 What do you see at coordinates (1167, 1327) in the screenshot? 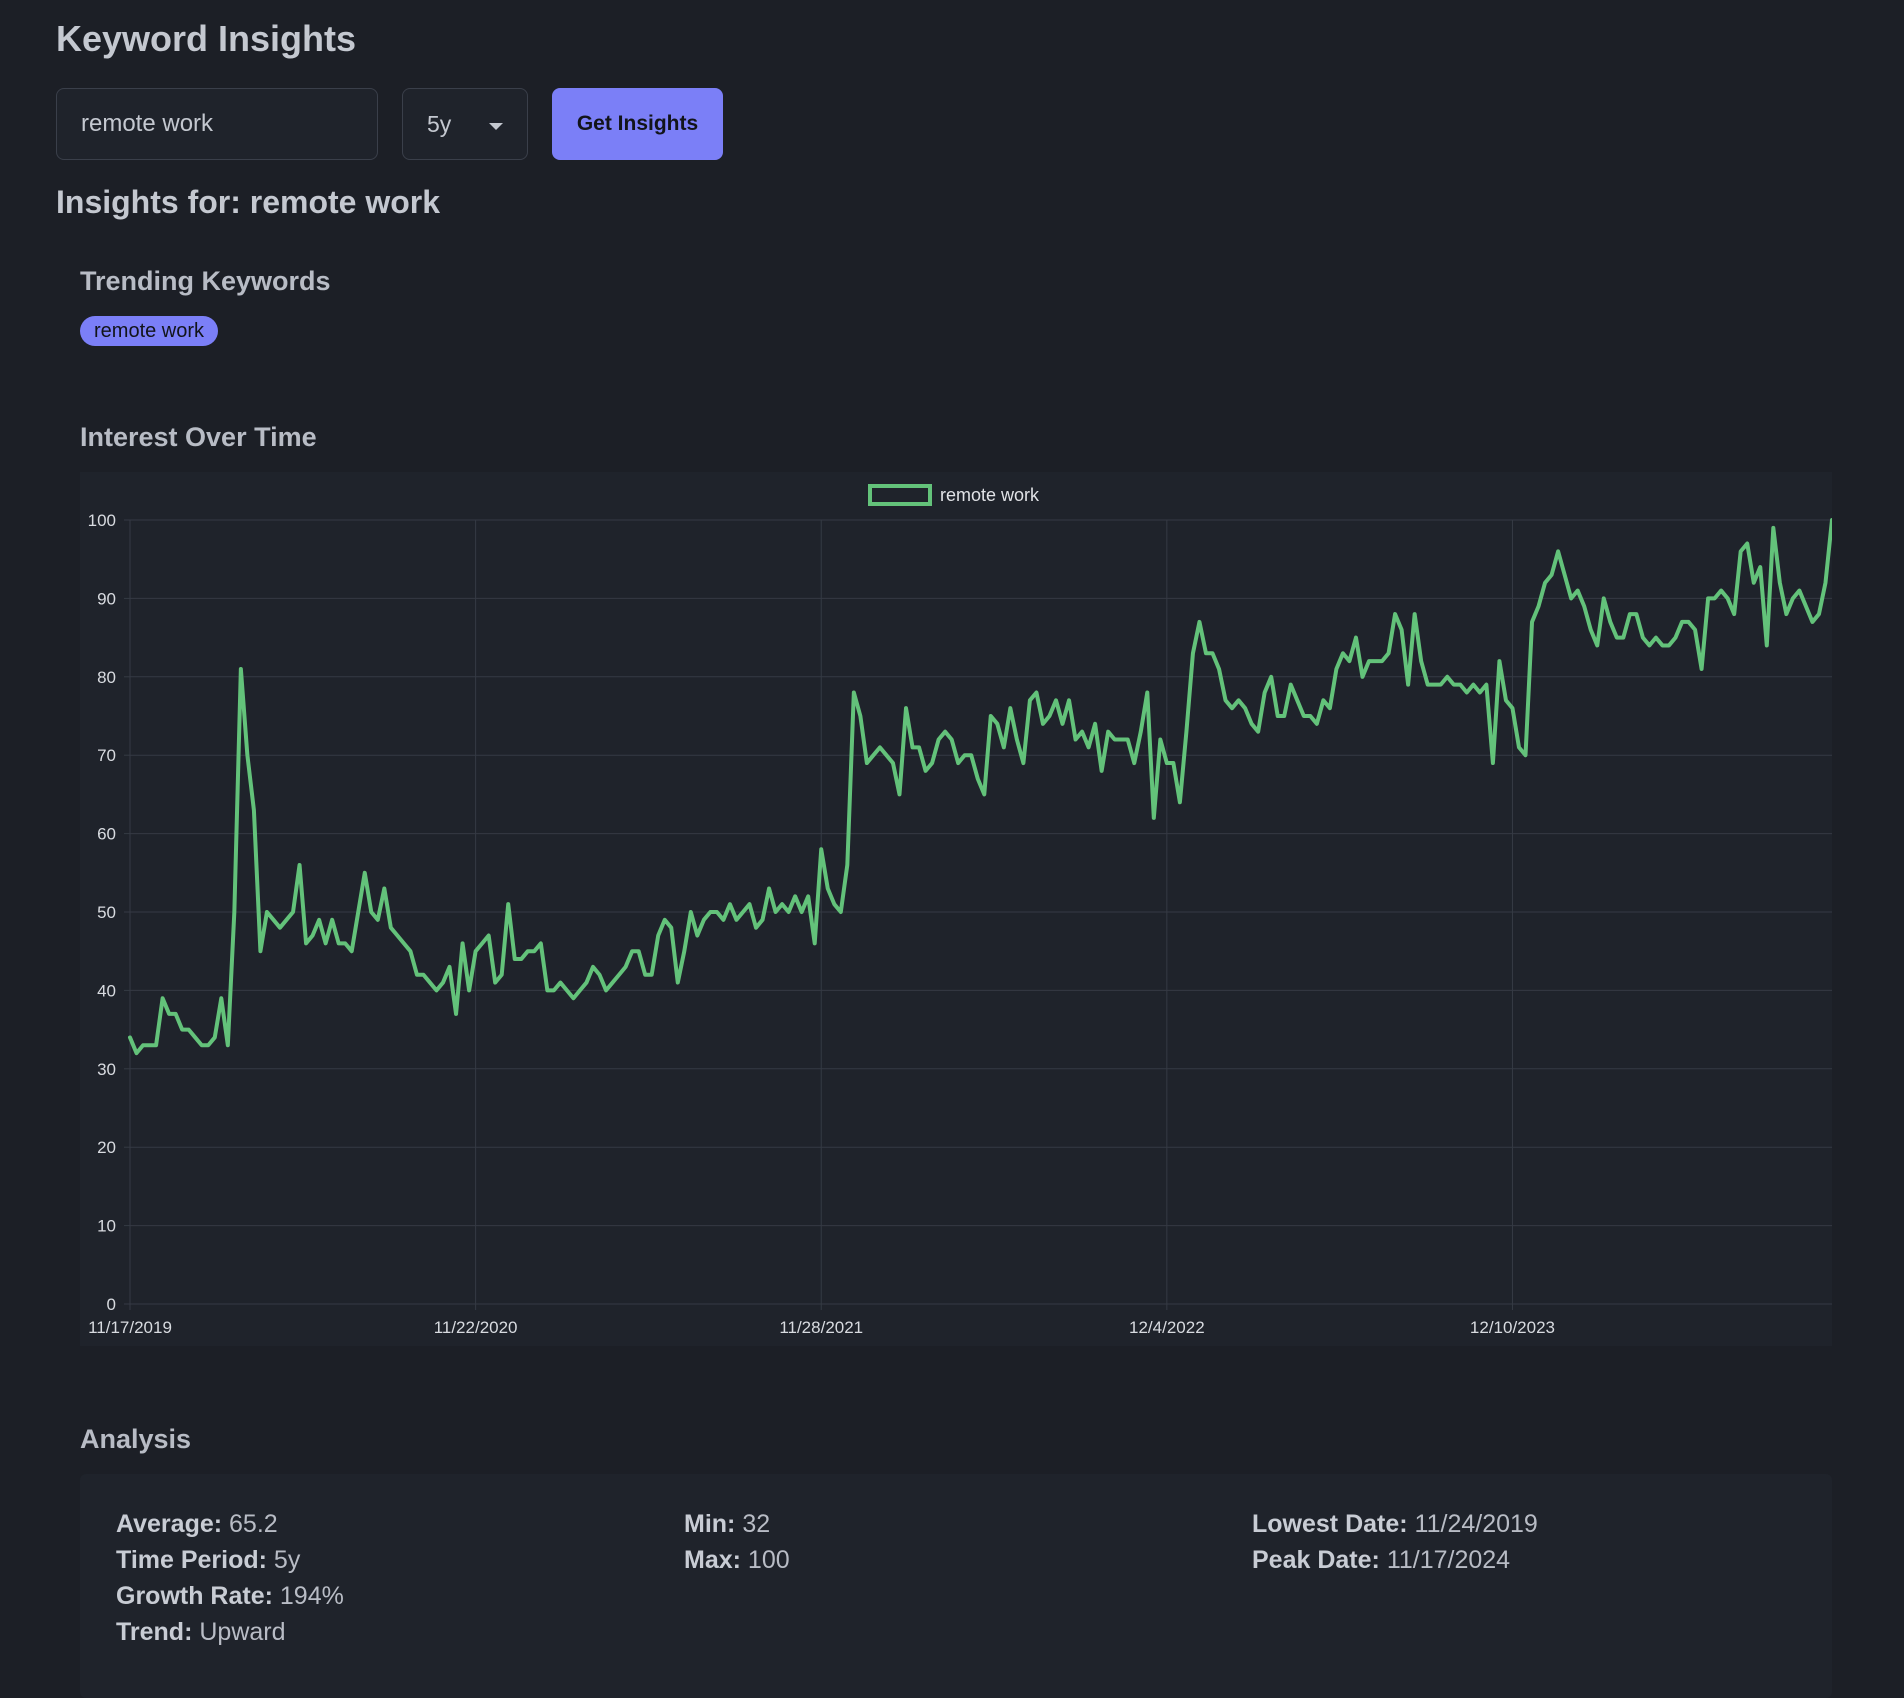
I see `x-tick-label: 12/4/2022` at bounding box center [1167, 1327].